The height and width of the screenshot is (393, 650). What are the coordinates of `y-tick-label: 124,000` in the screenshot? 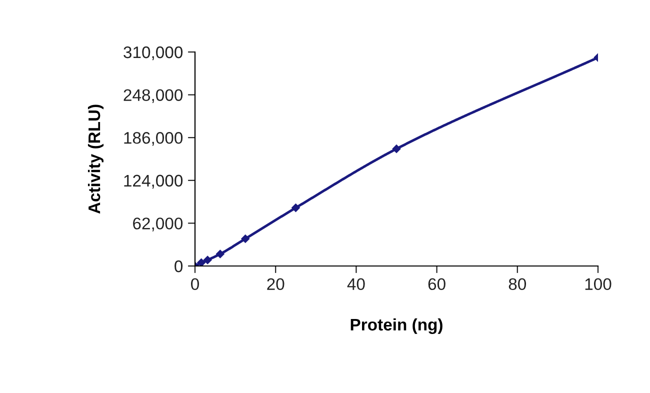 It's located at (153, 181).